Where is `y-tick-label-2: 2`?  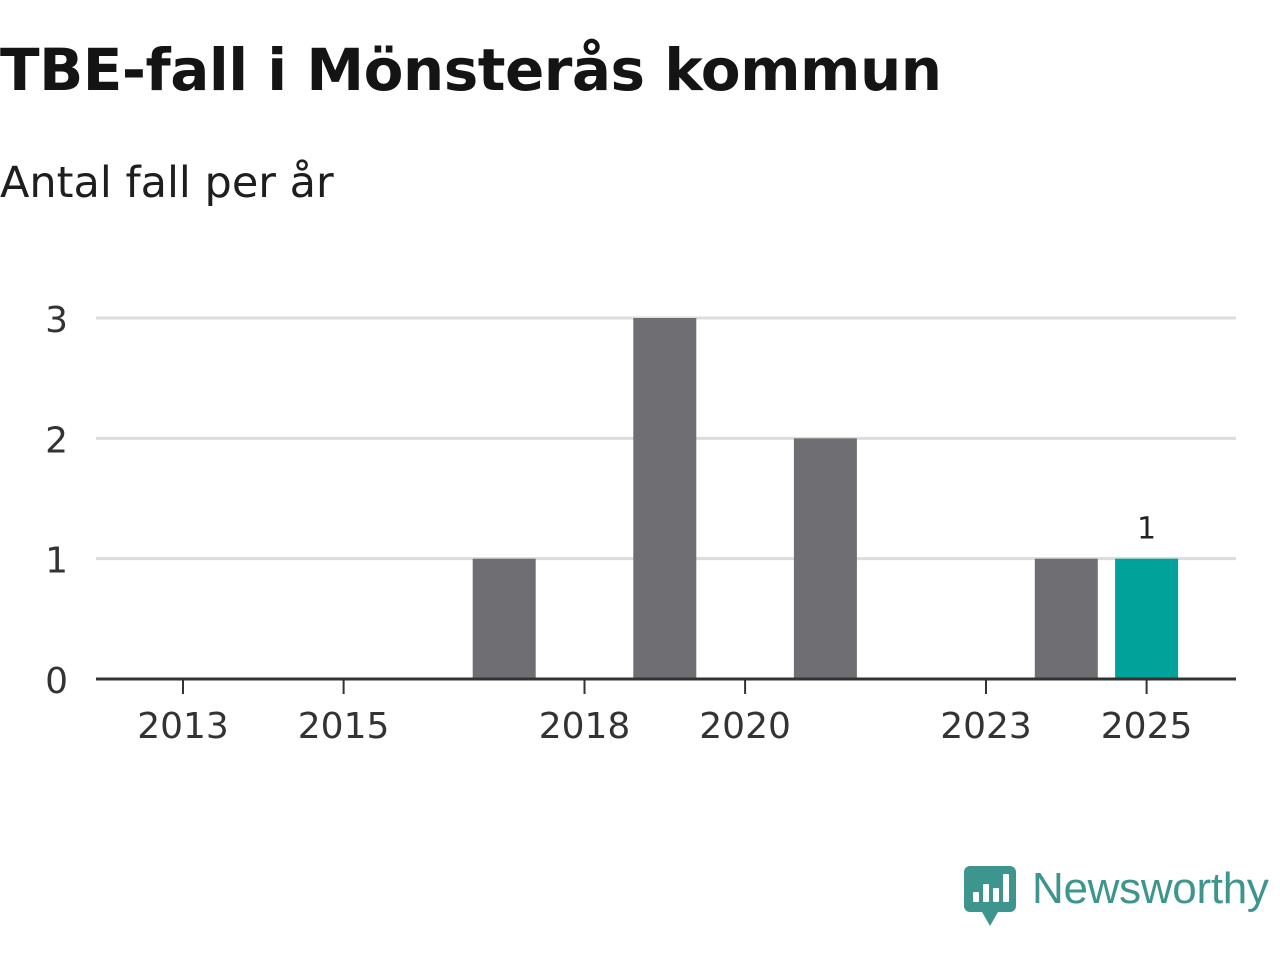 y-tick-label-2: 2 is located at coordinates (56, 440).